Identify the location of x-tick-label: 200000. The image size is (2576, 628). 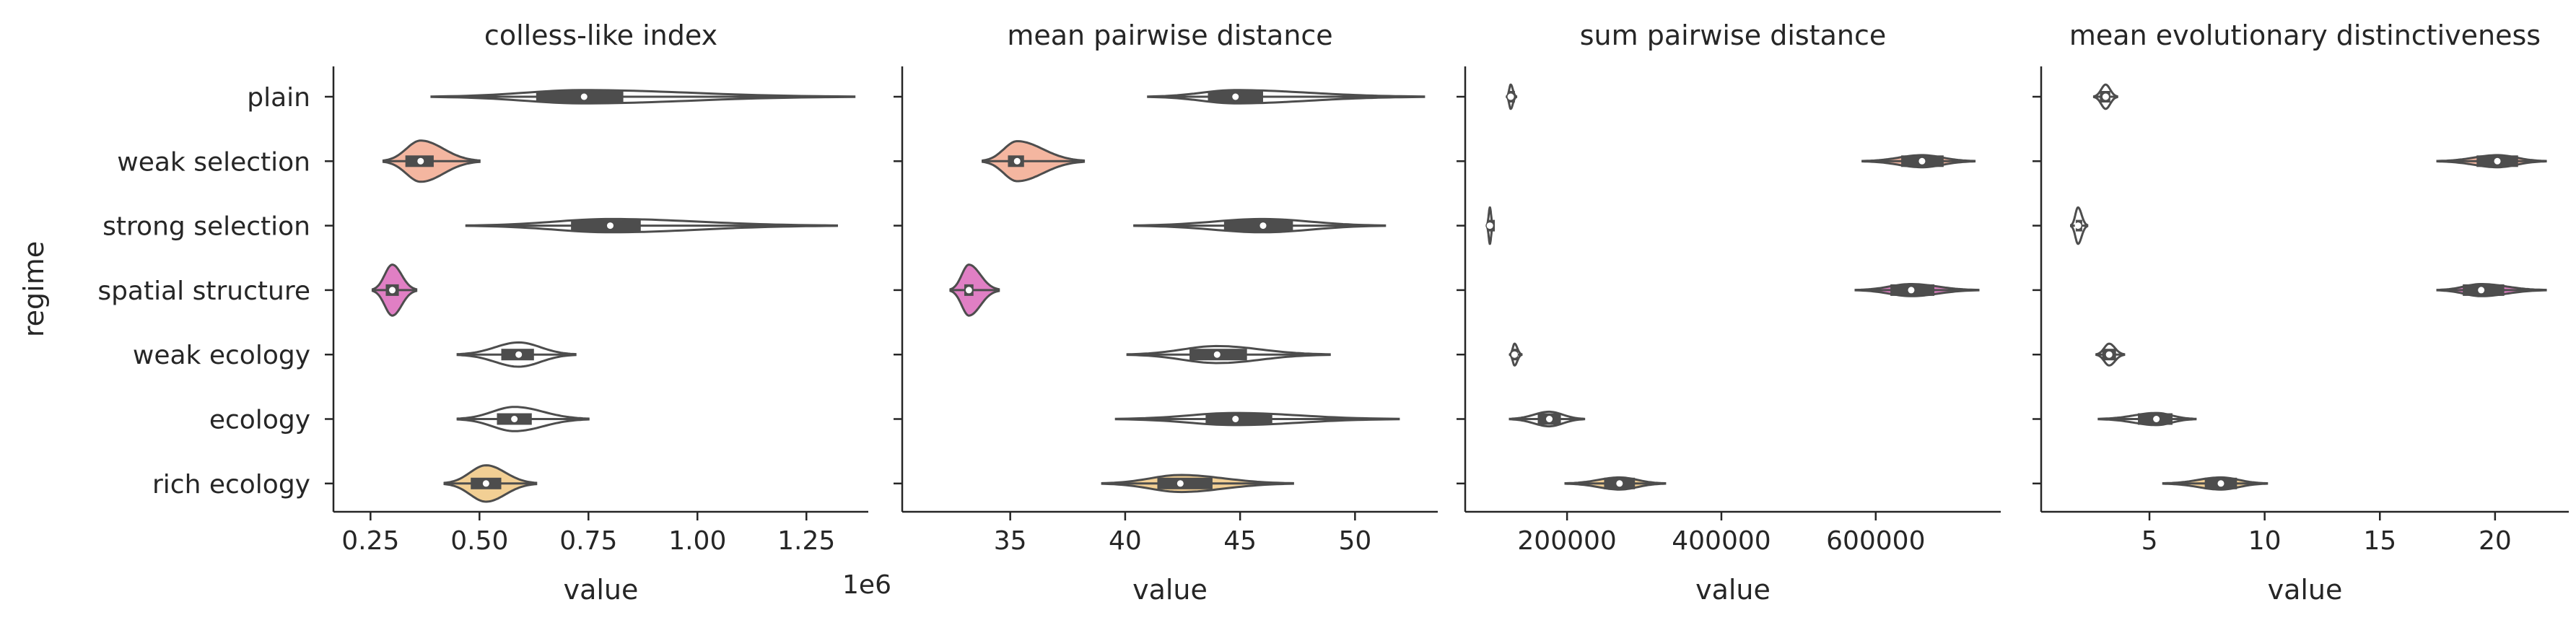
(1566, 541).